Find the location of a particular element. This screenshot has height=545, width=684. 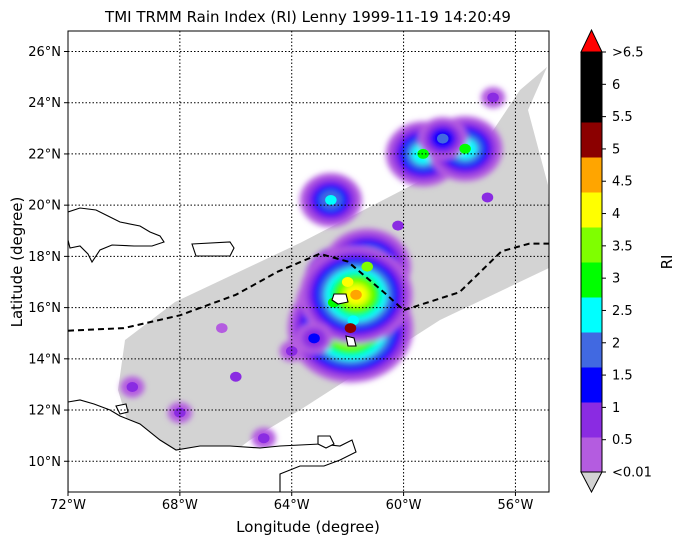

colorbar-tick-label: 5.5 is located at coordinates (622, 117).